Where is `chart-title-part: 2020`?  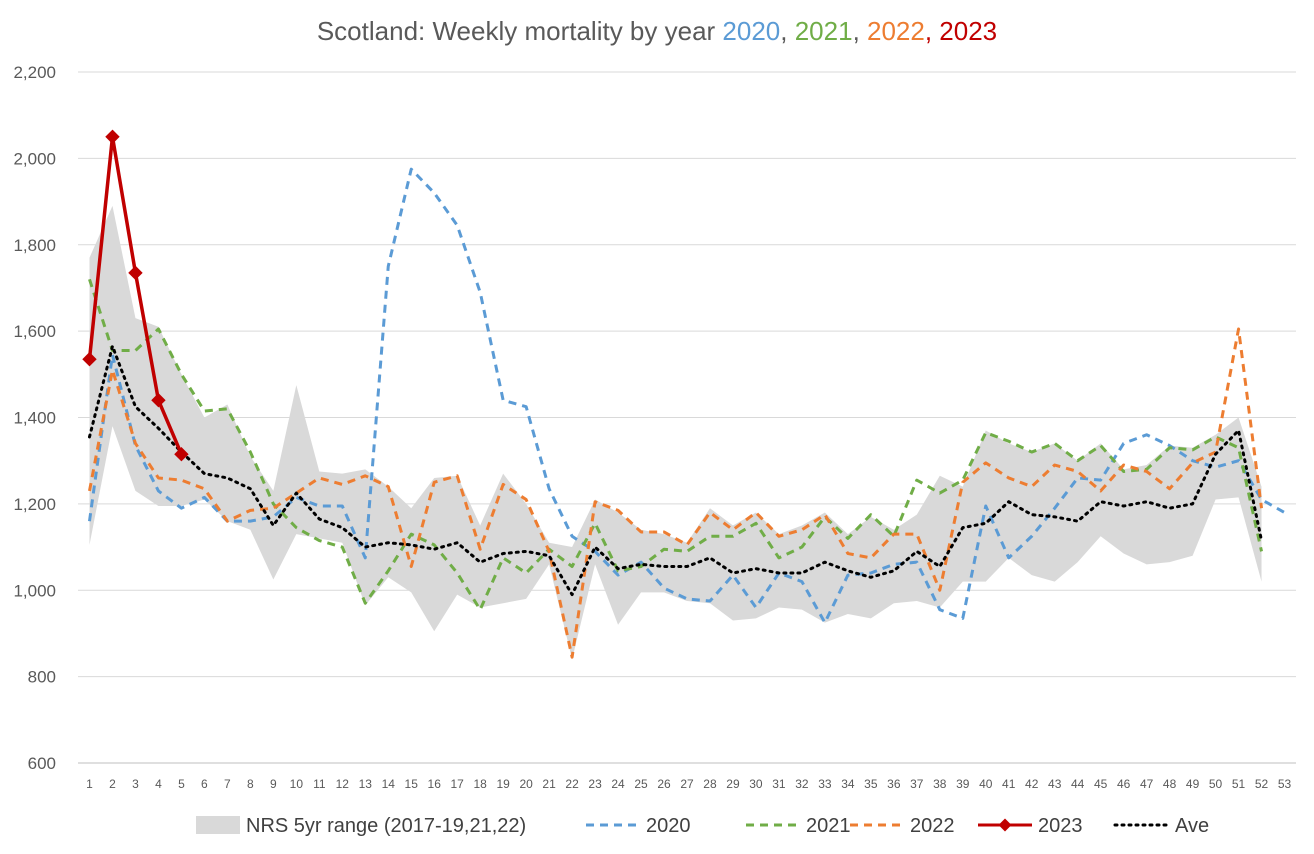 chart-title-part: 2020 is located at coordinates (751, 31).